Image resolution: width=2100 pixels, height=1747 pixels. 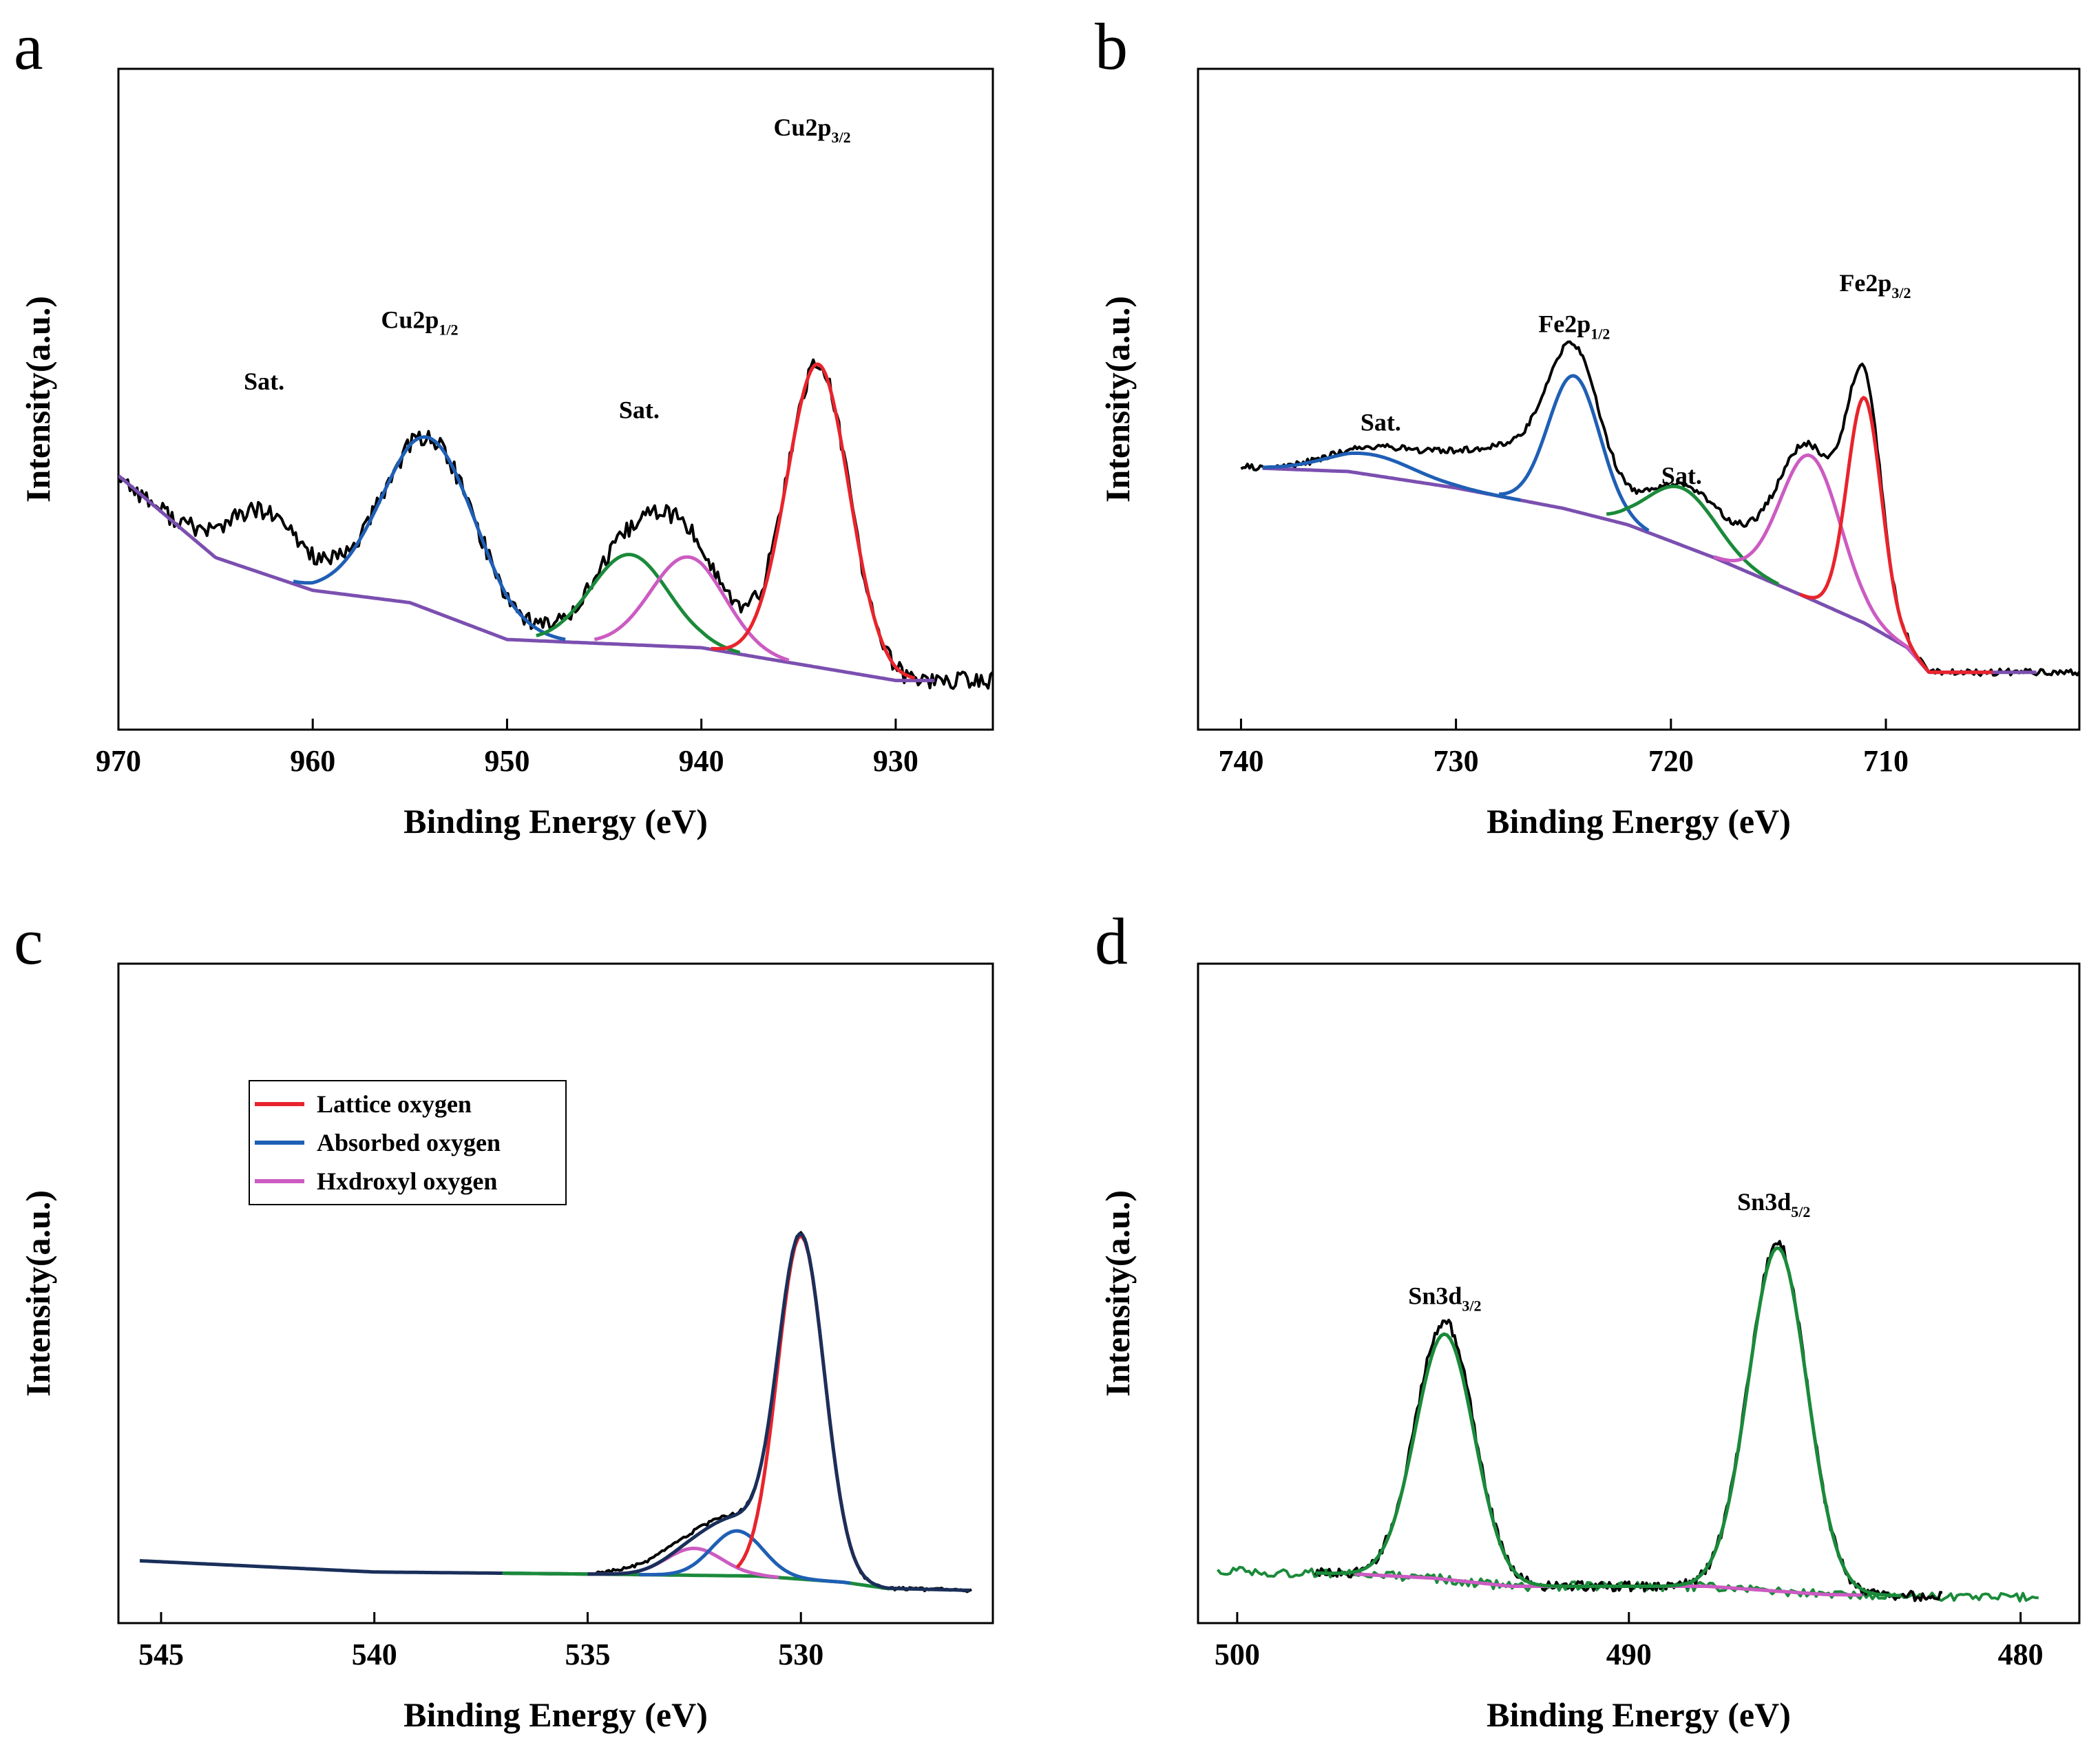 I want to click on series-envelope, so click(x=778, y=1412).